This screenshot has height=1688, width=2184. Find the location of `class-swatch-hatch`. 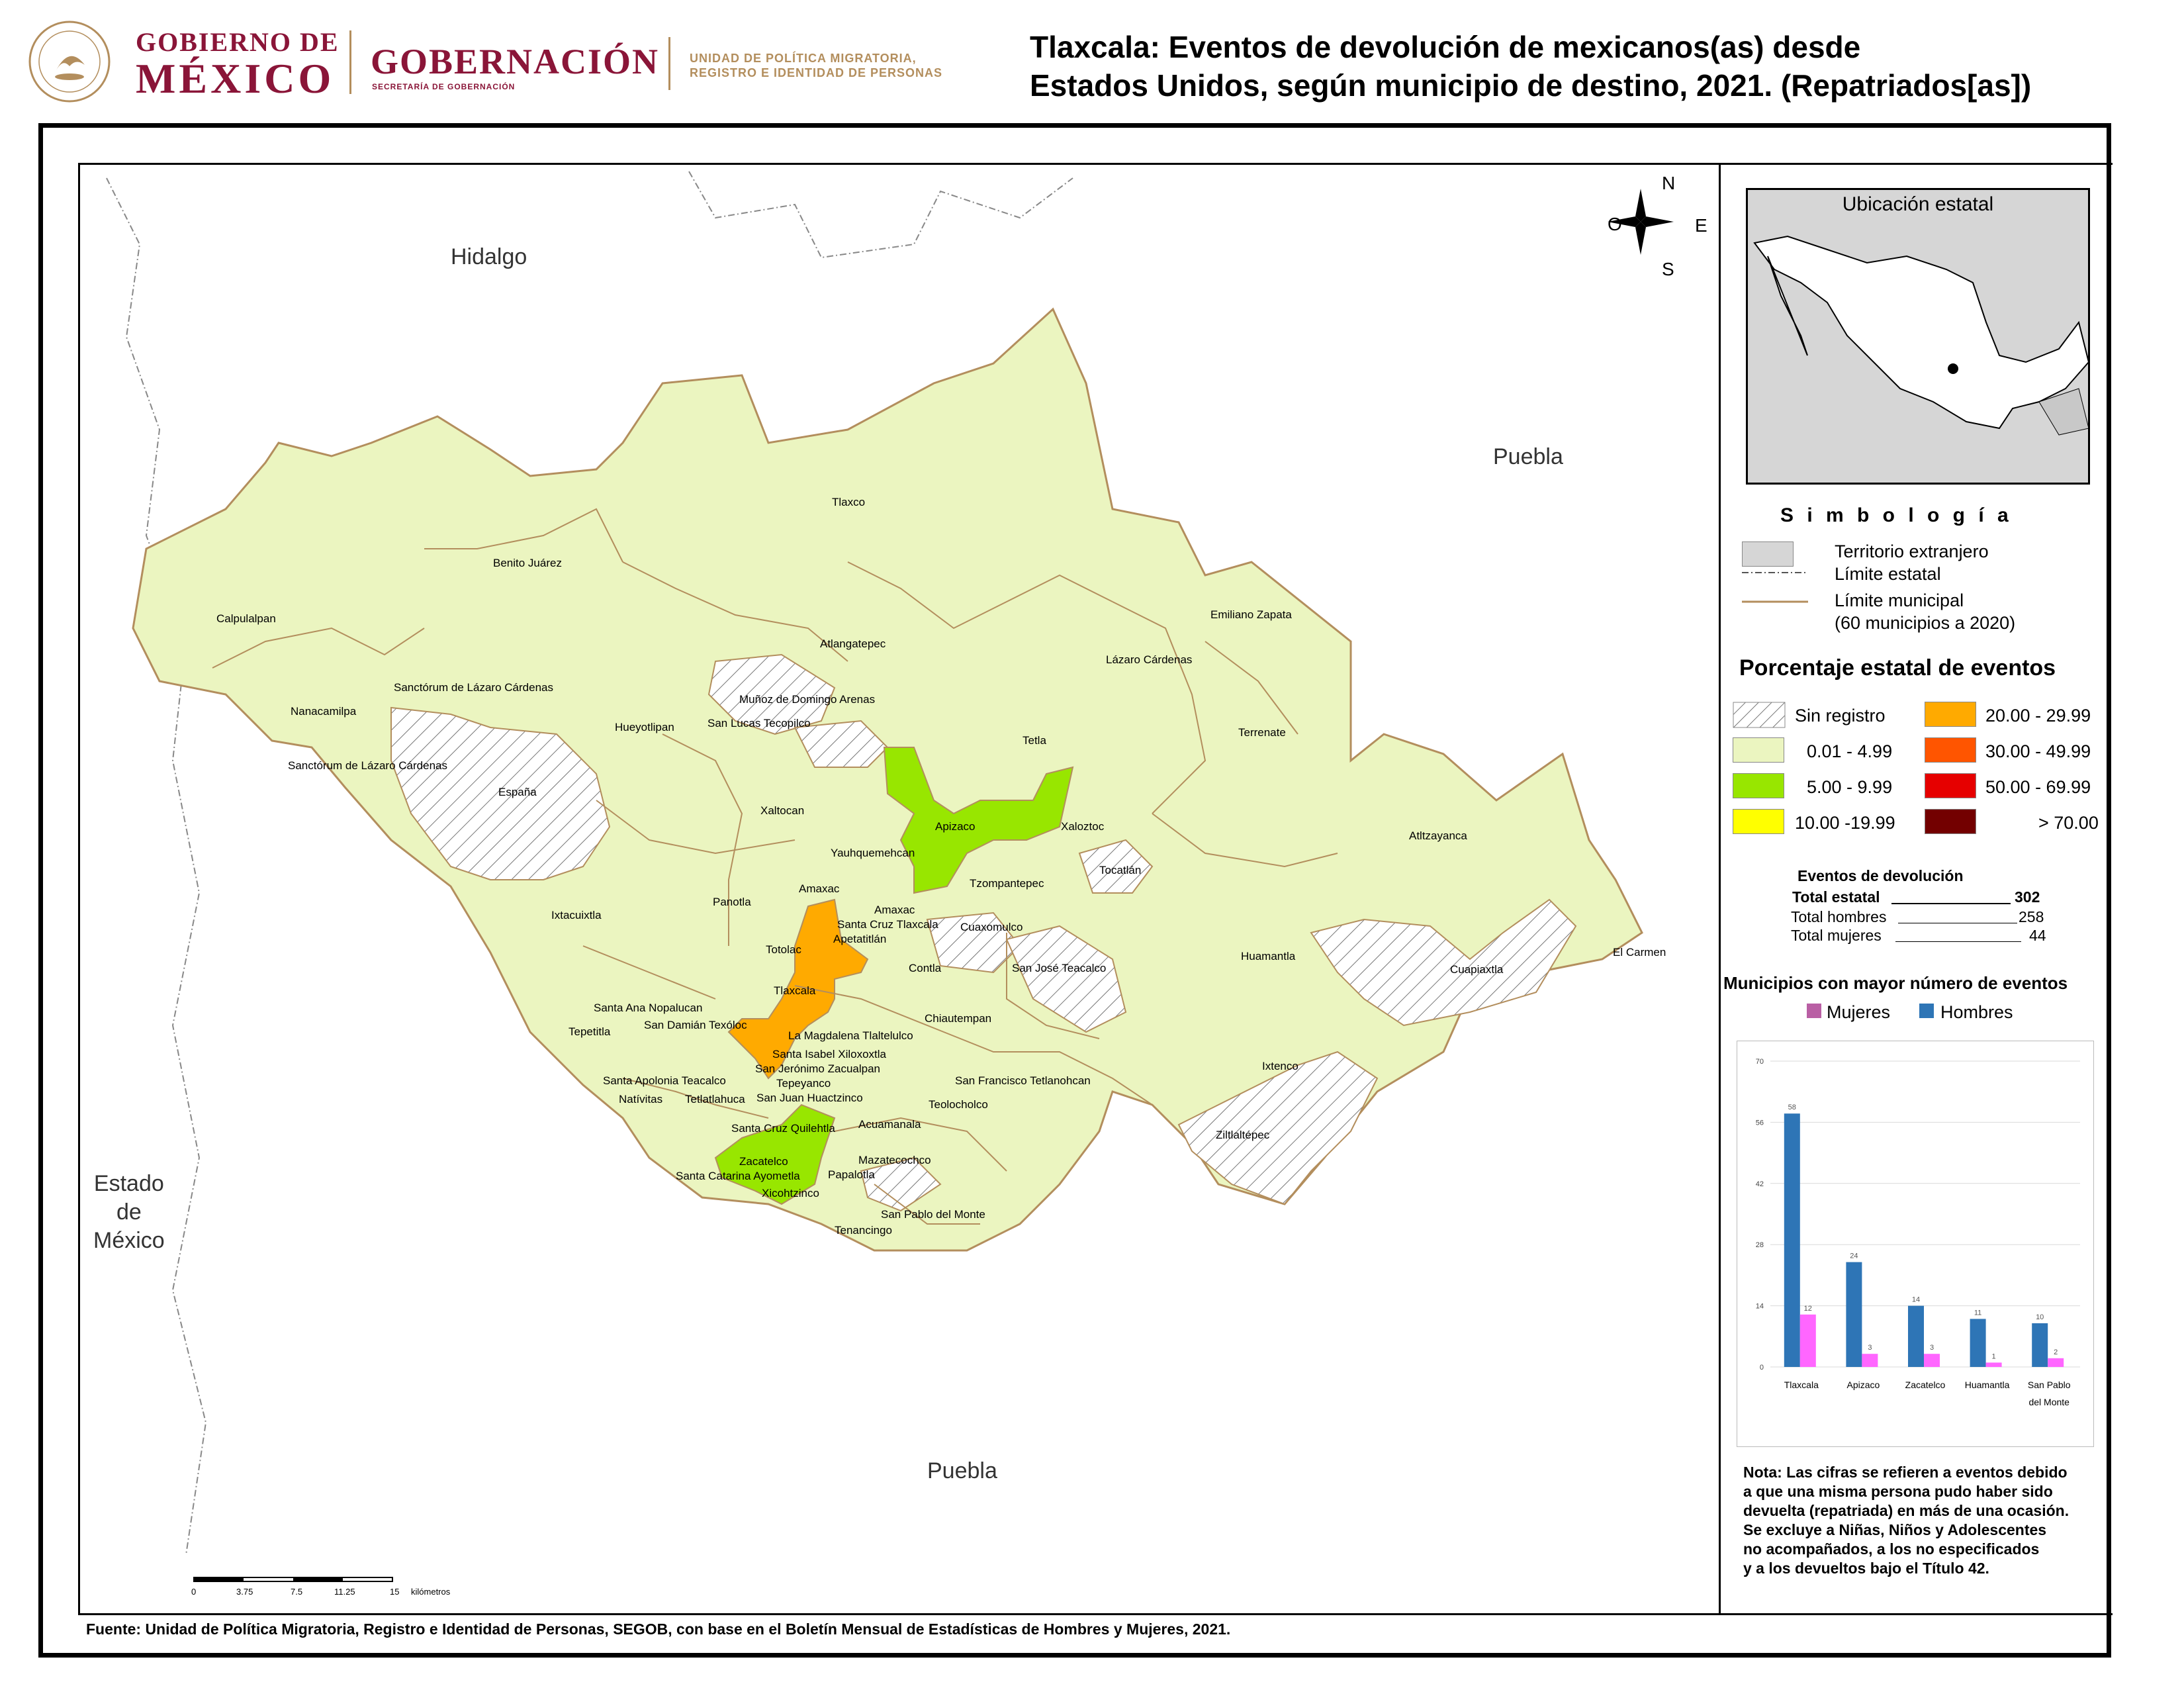

class-swatch-hatch is located at coordinates (1760, 715).